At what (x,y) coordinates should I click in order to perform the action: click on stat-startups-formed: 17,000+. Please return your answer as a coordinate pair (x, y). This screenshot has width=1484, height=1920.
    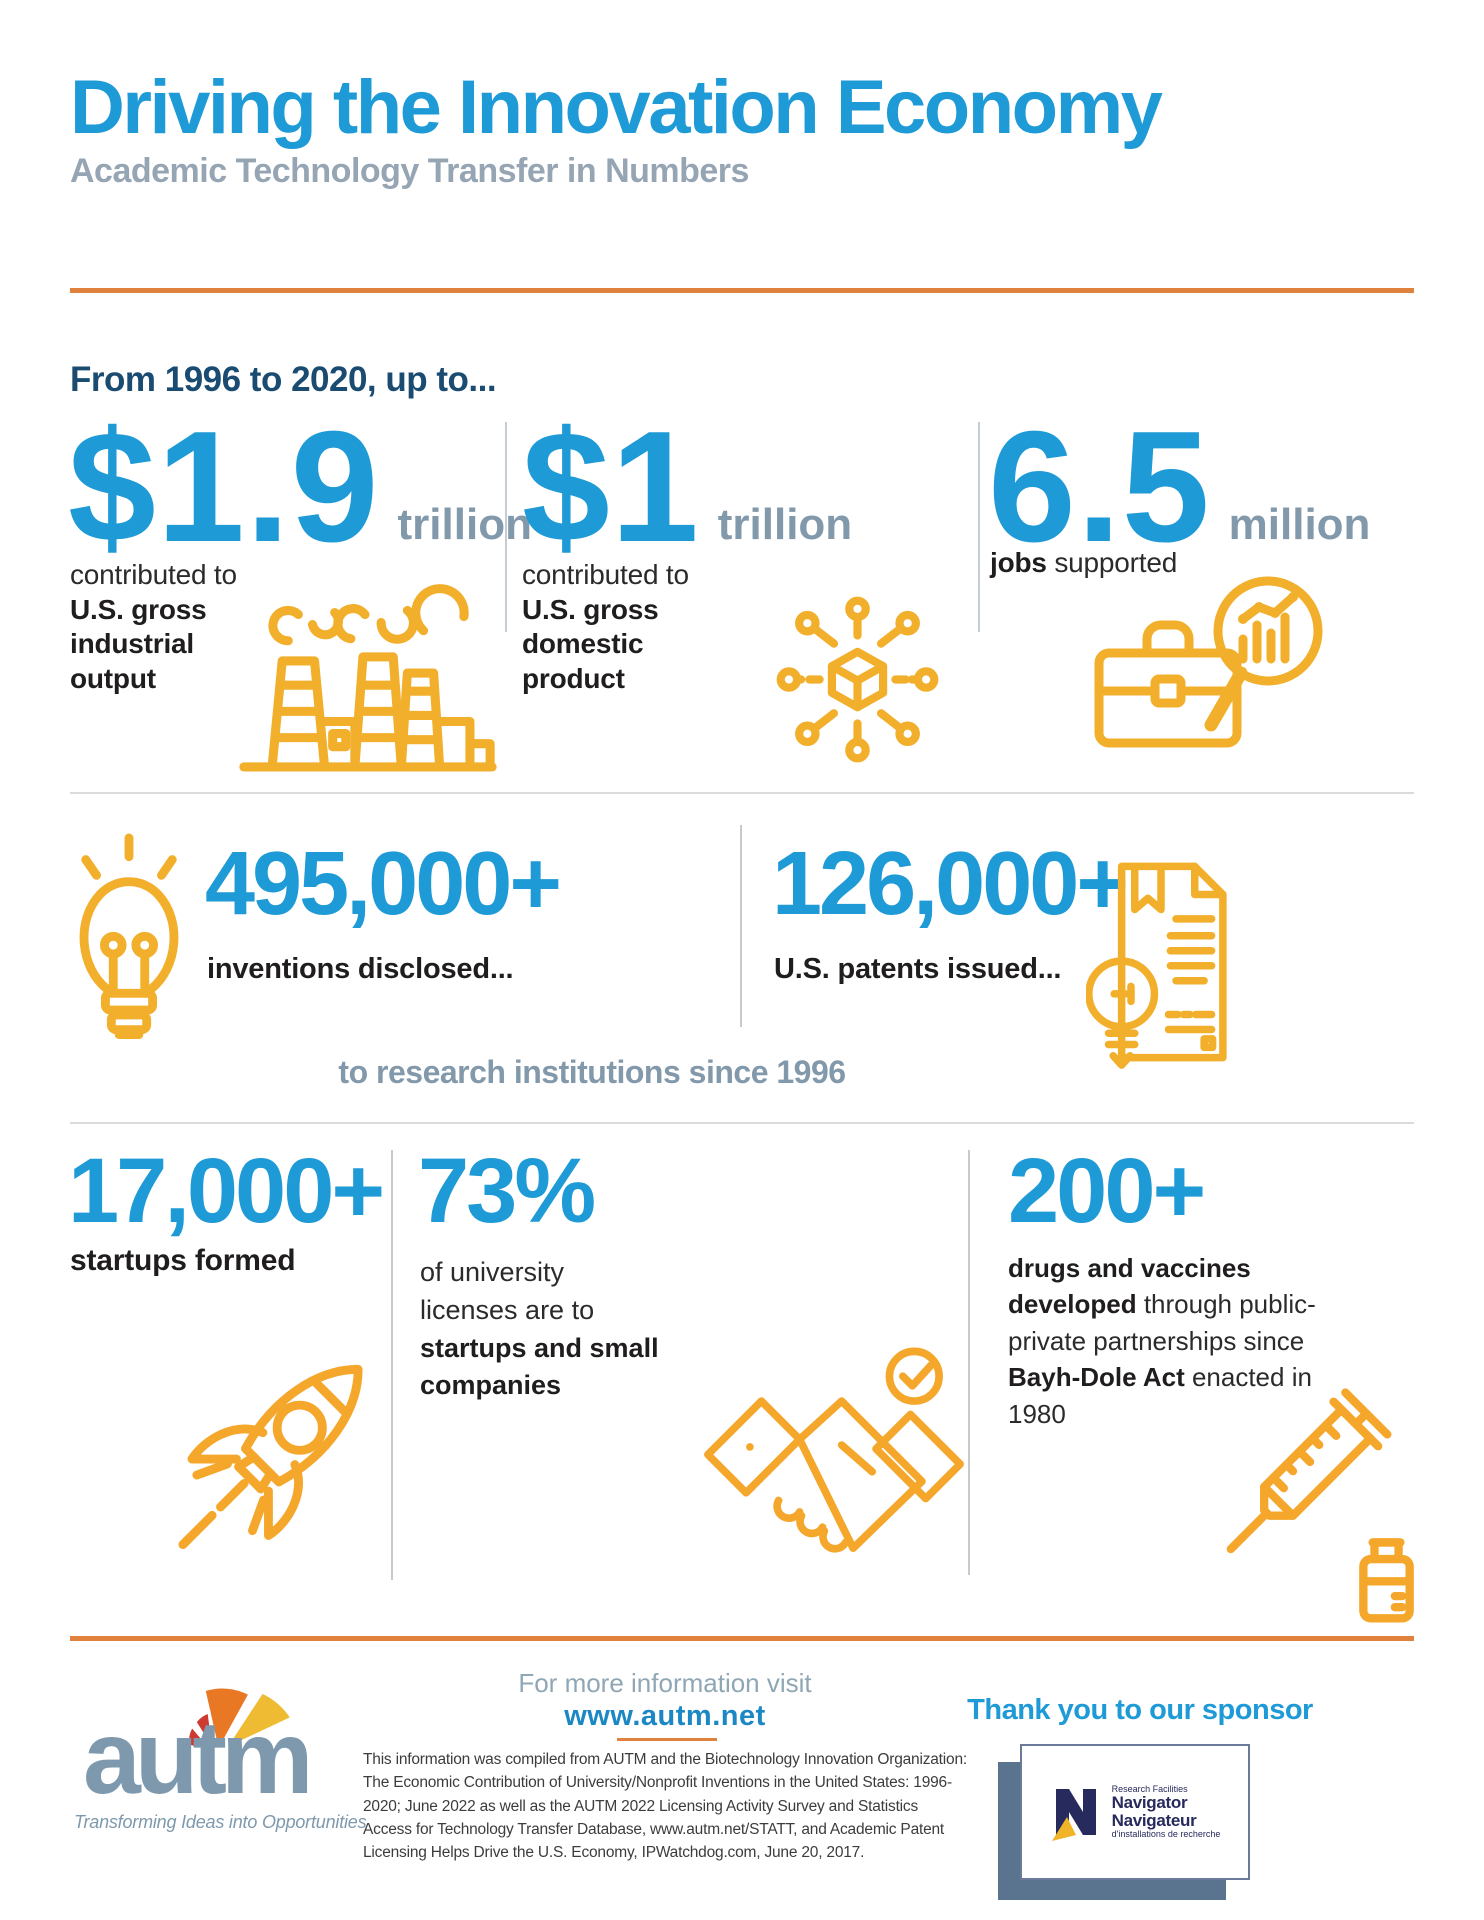
    Looking at the image, I should click on (226, 1191).